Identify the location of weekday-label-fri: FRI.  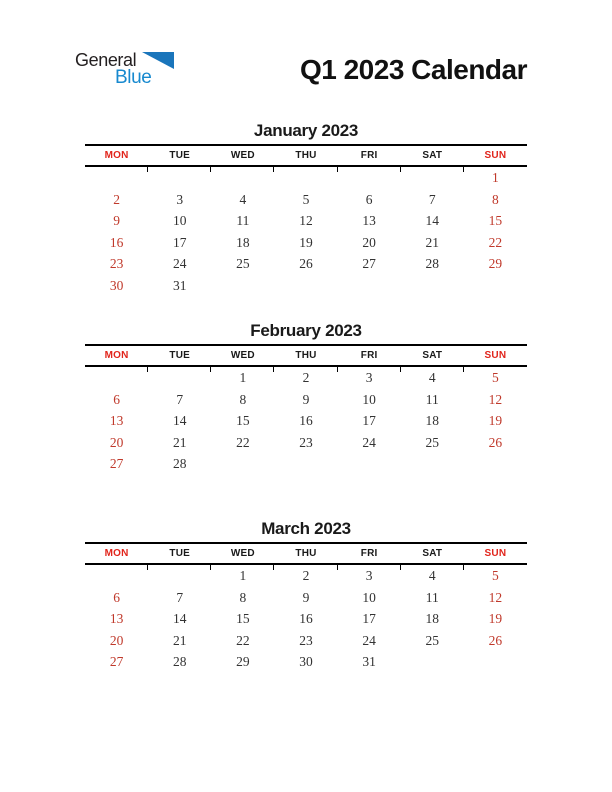
(369, 355).